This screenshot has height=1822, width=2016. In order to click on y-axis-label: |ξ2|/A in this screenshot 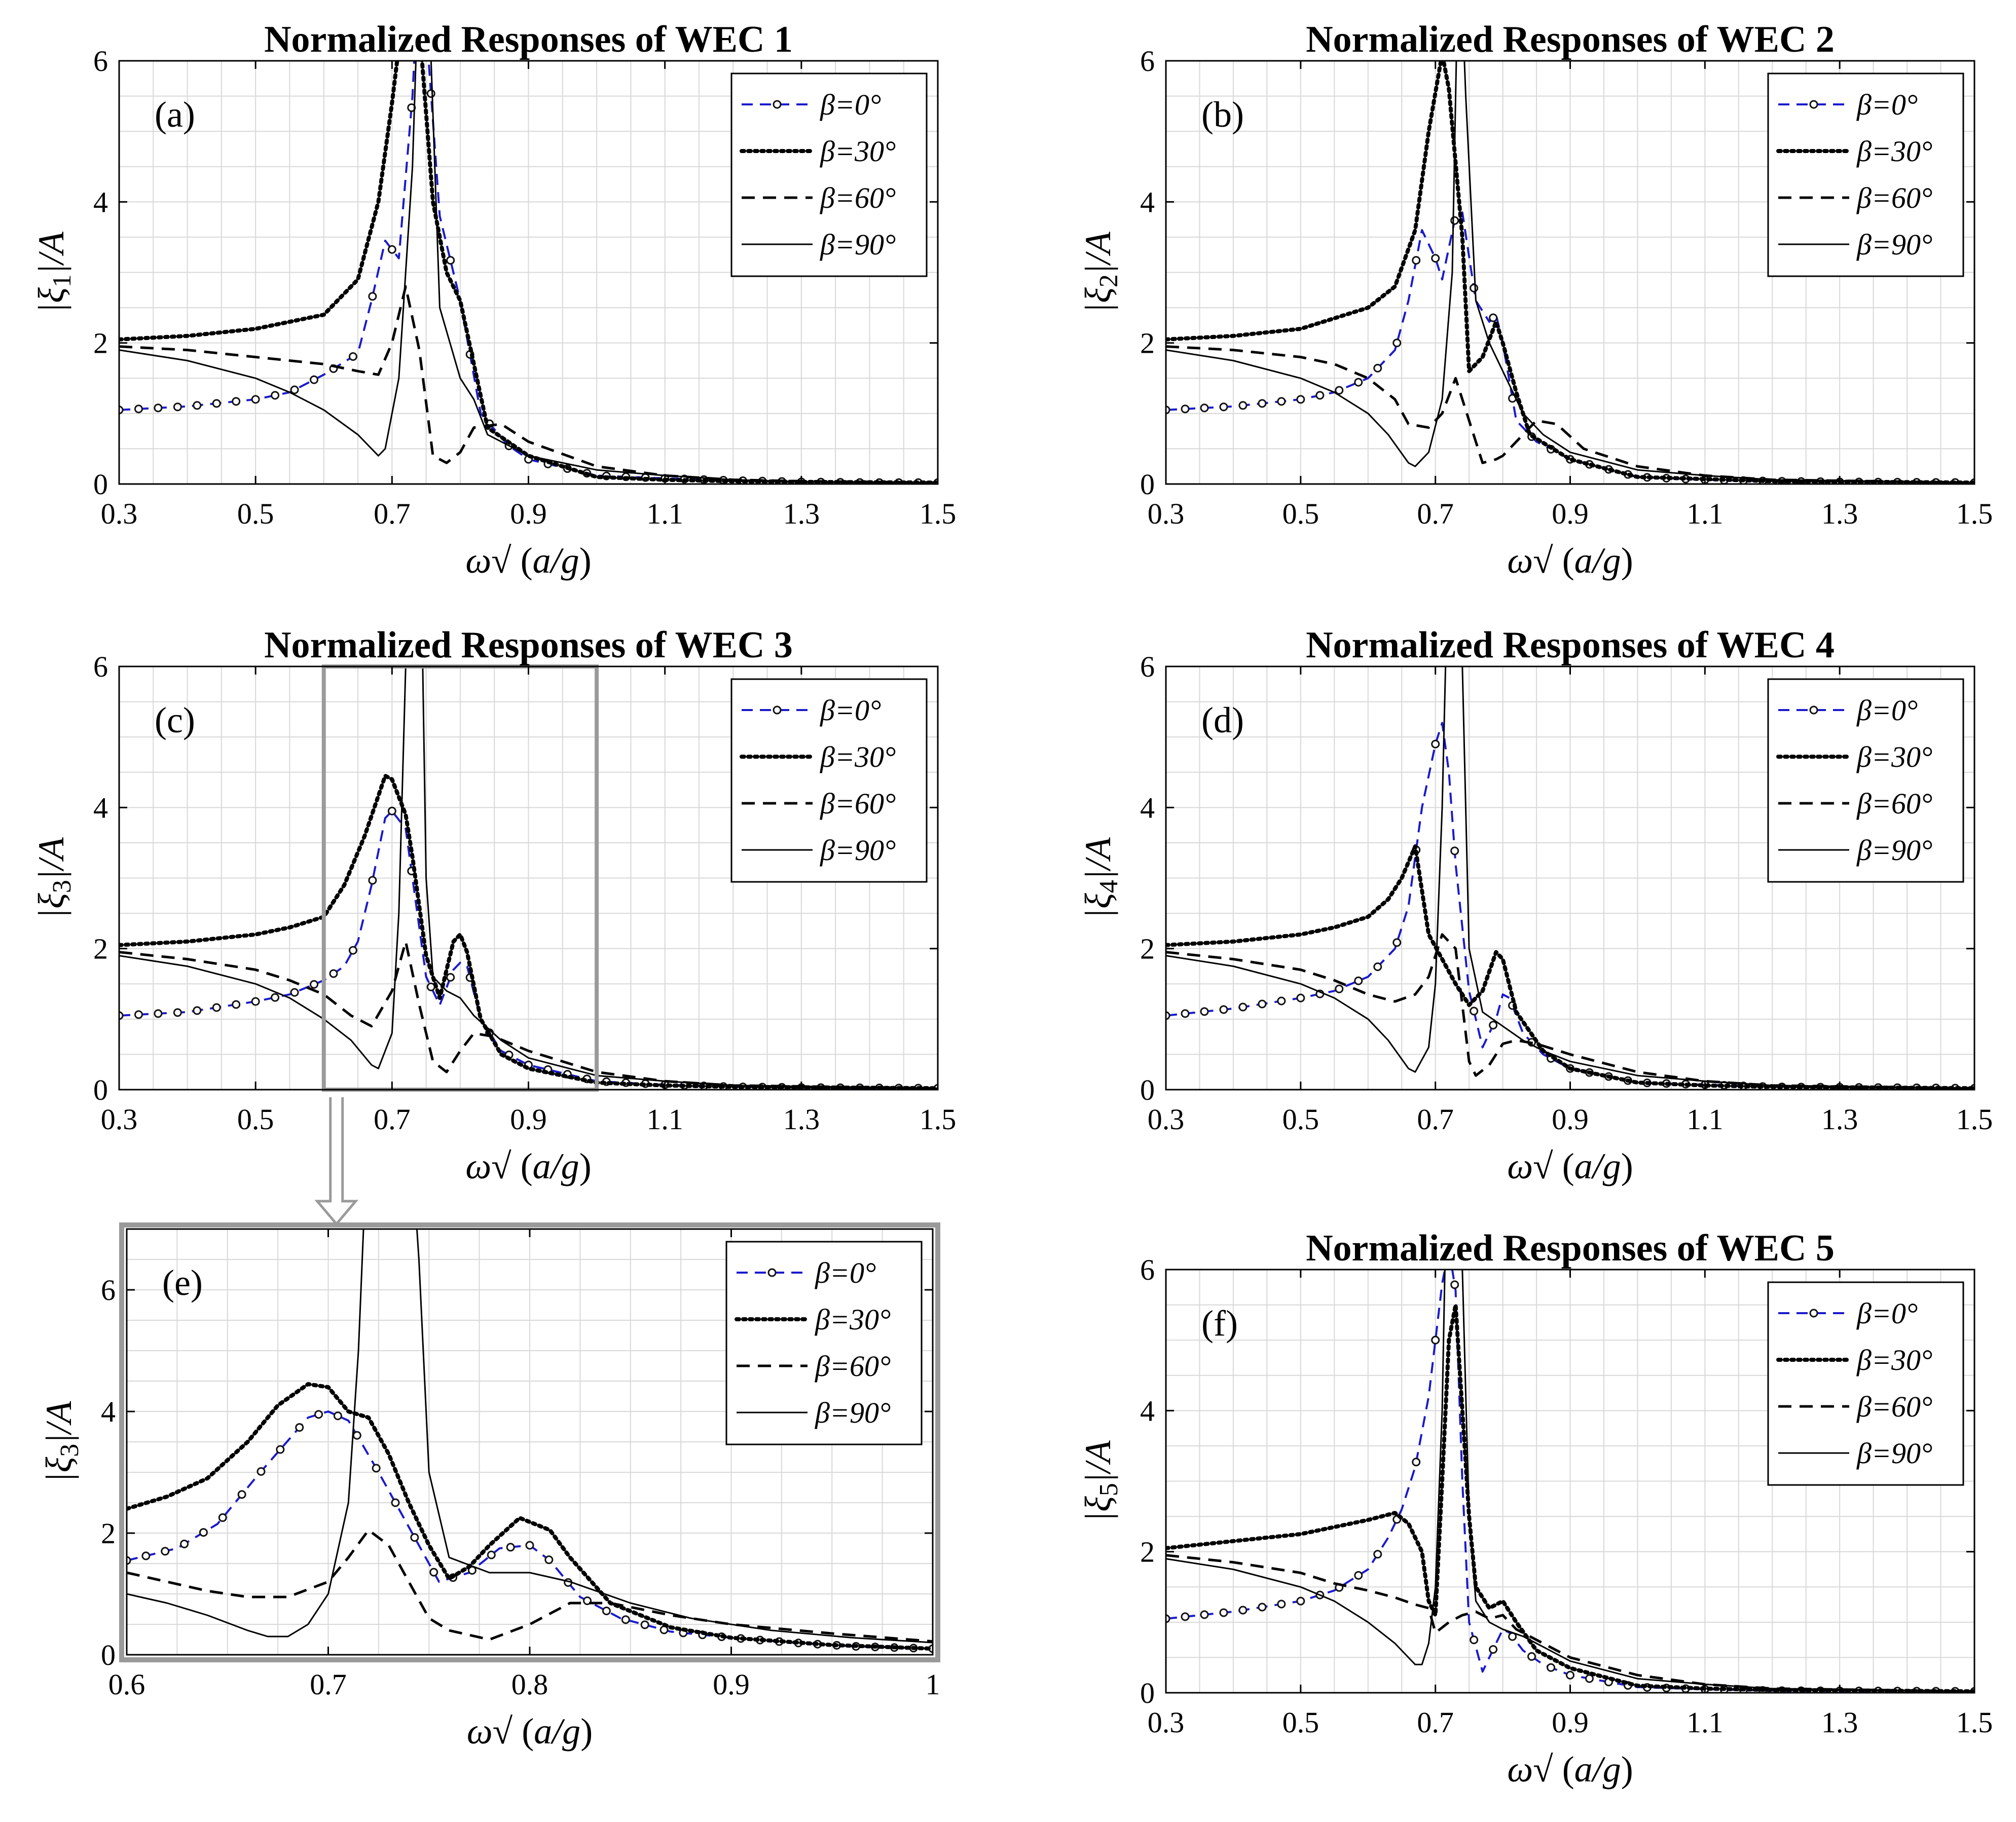, I will do `click(1100, 272)`.